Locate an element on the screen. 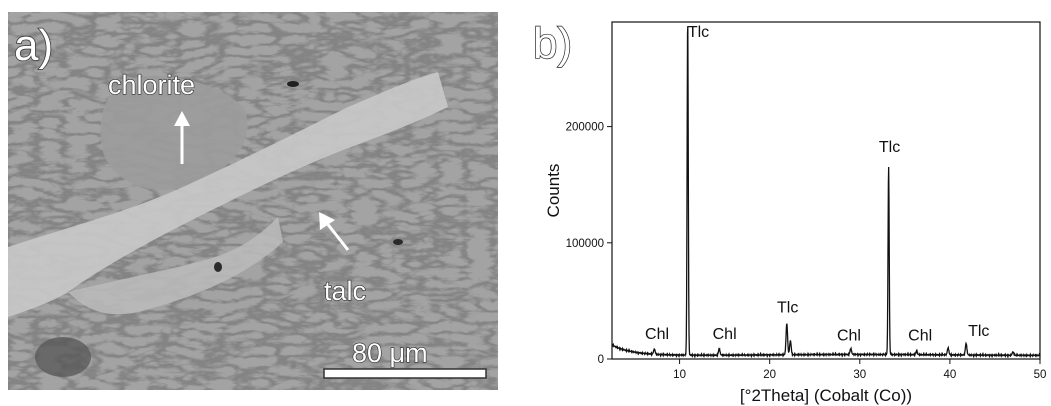  y-tick-label: 200000 is located at coordinates (585, 128).